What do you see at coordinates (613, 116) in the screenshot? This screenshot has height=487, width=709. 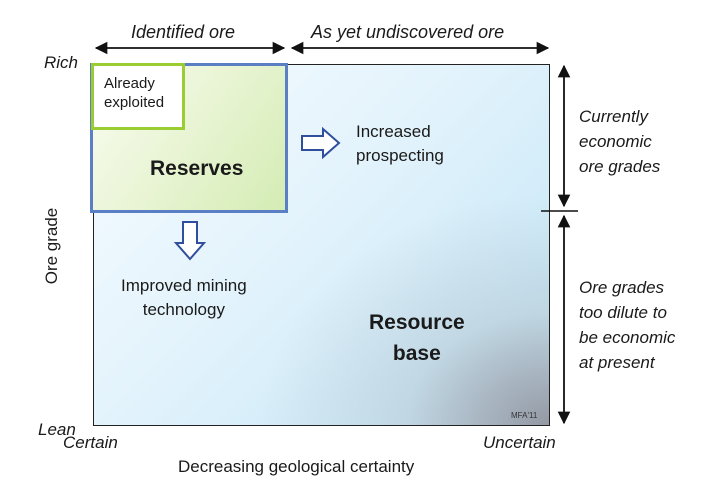 I see `economic-line1: Currently` at bounding box center [613, 116].